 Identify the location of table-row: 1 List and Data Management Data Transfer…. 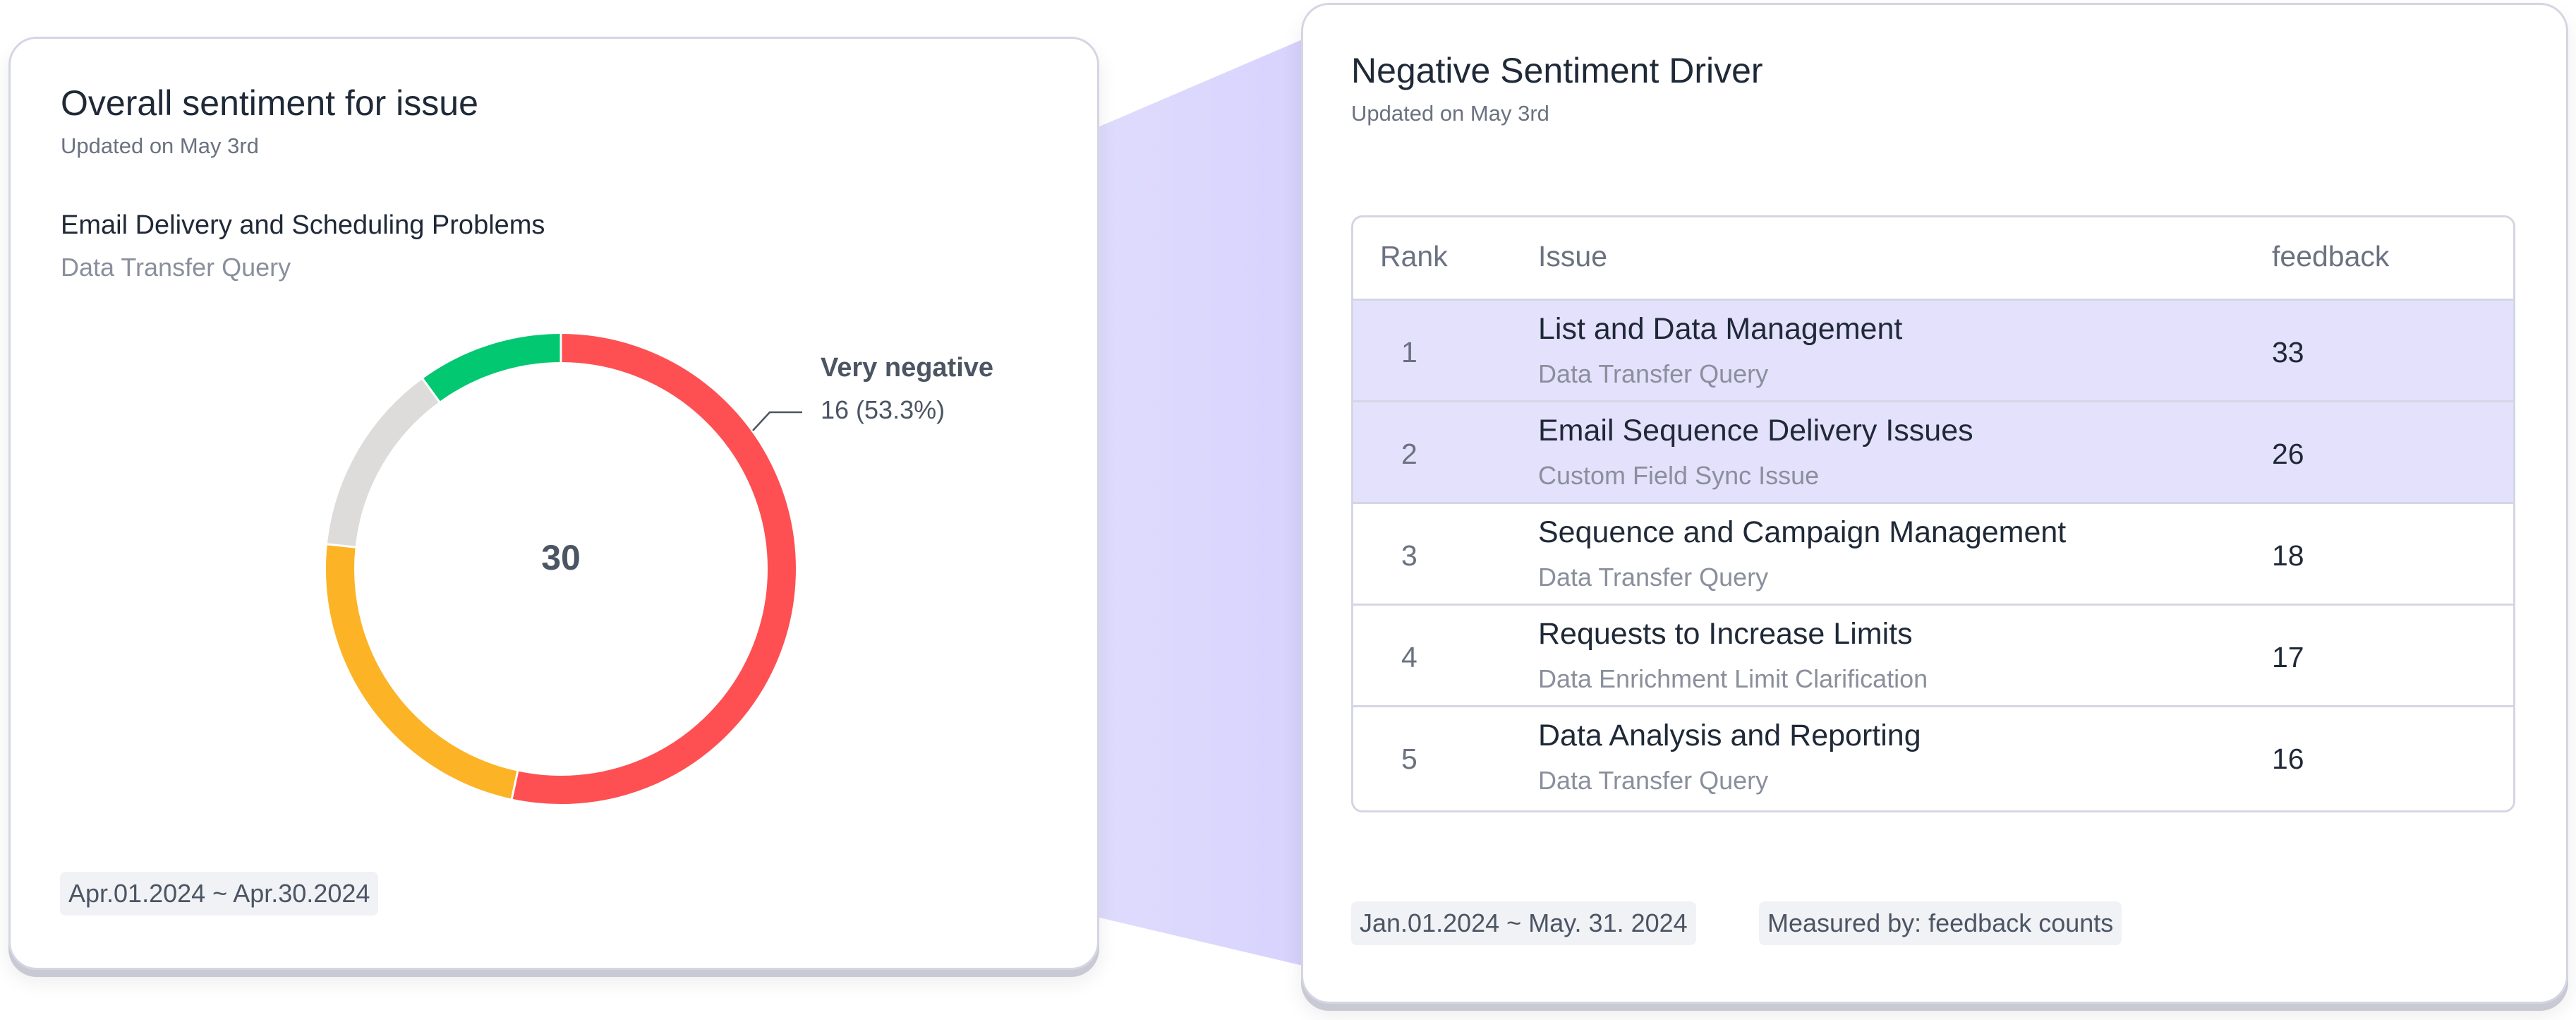
(1933, 349).